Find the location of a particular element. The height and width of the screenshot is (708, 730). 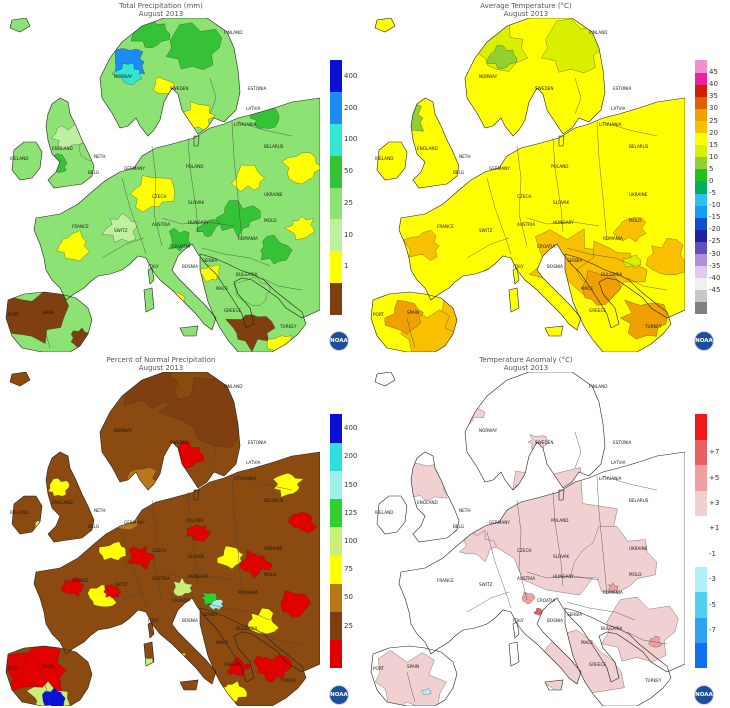

country-label: POLAND is located at coordinates (194, 166).